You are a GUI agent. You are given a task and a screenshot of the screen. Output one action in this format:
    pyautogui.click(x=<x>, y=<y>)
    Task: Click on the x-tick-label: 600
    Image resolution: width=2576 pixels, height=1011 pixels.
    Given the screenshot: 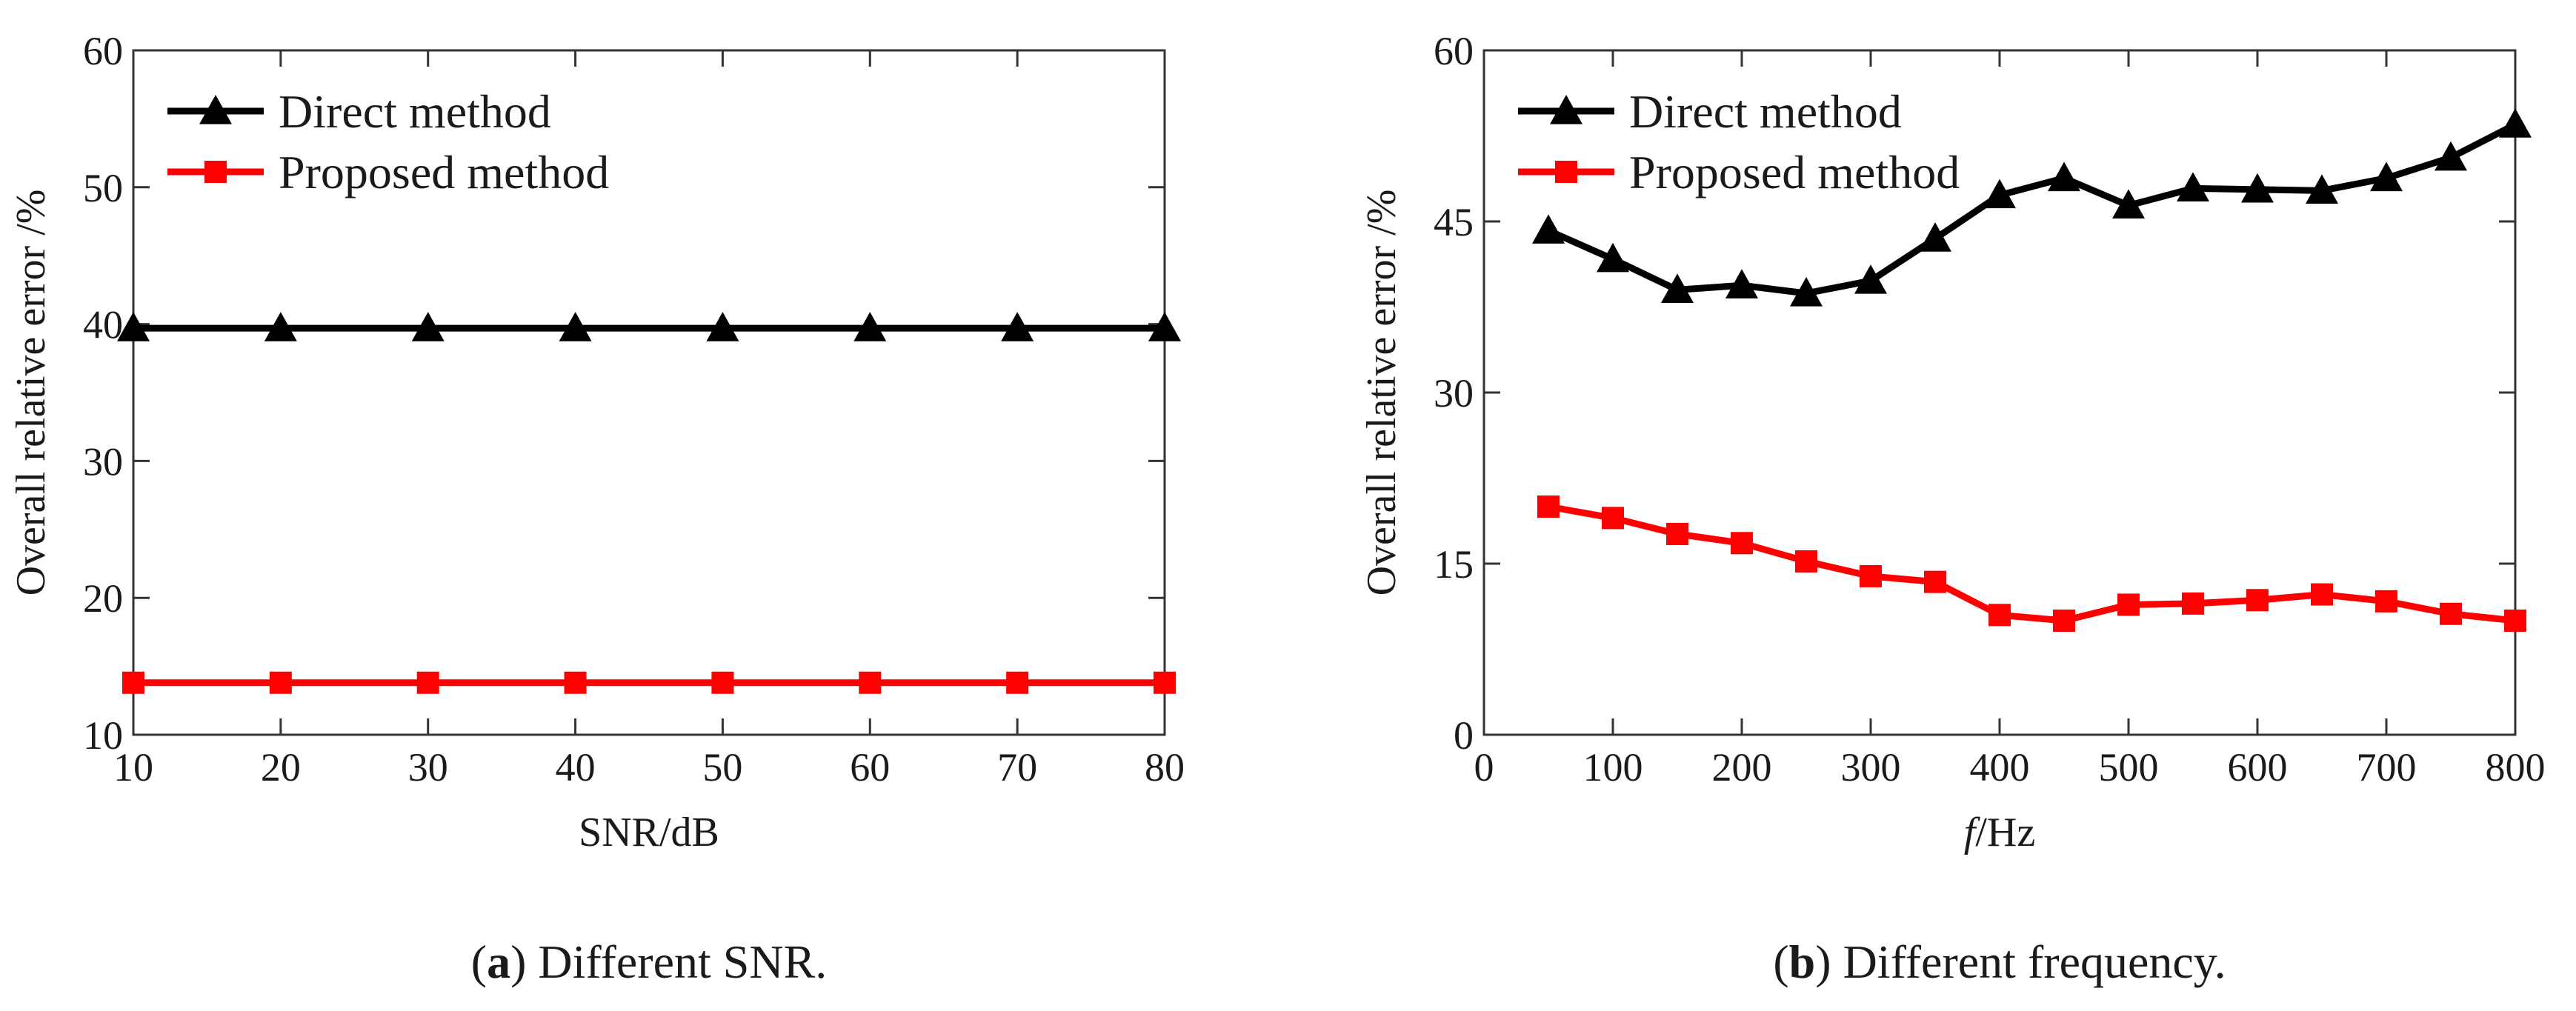 What is the action you would take?
    pyautogui.click(x=2258, y=768)
    